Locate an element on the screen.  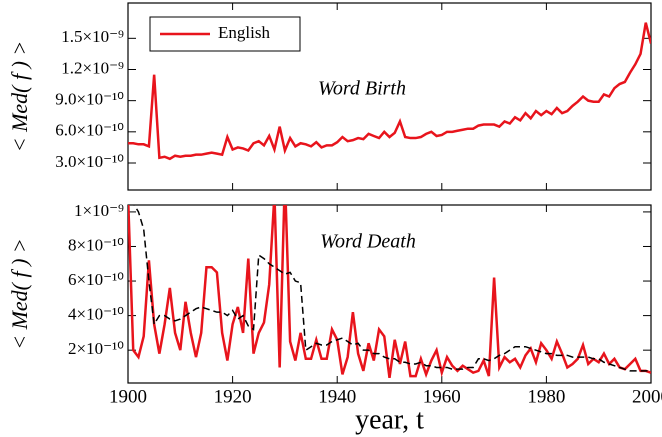
x-tick-label: 1900 is located at coordinates (128, 396).